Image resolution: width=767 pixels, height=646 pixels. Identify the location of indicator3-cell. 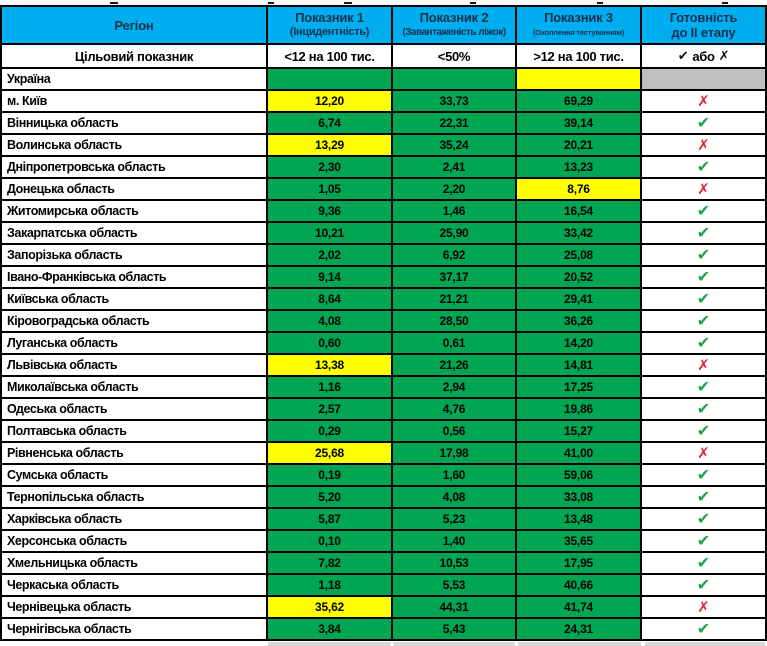
(578, 79).